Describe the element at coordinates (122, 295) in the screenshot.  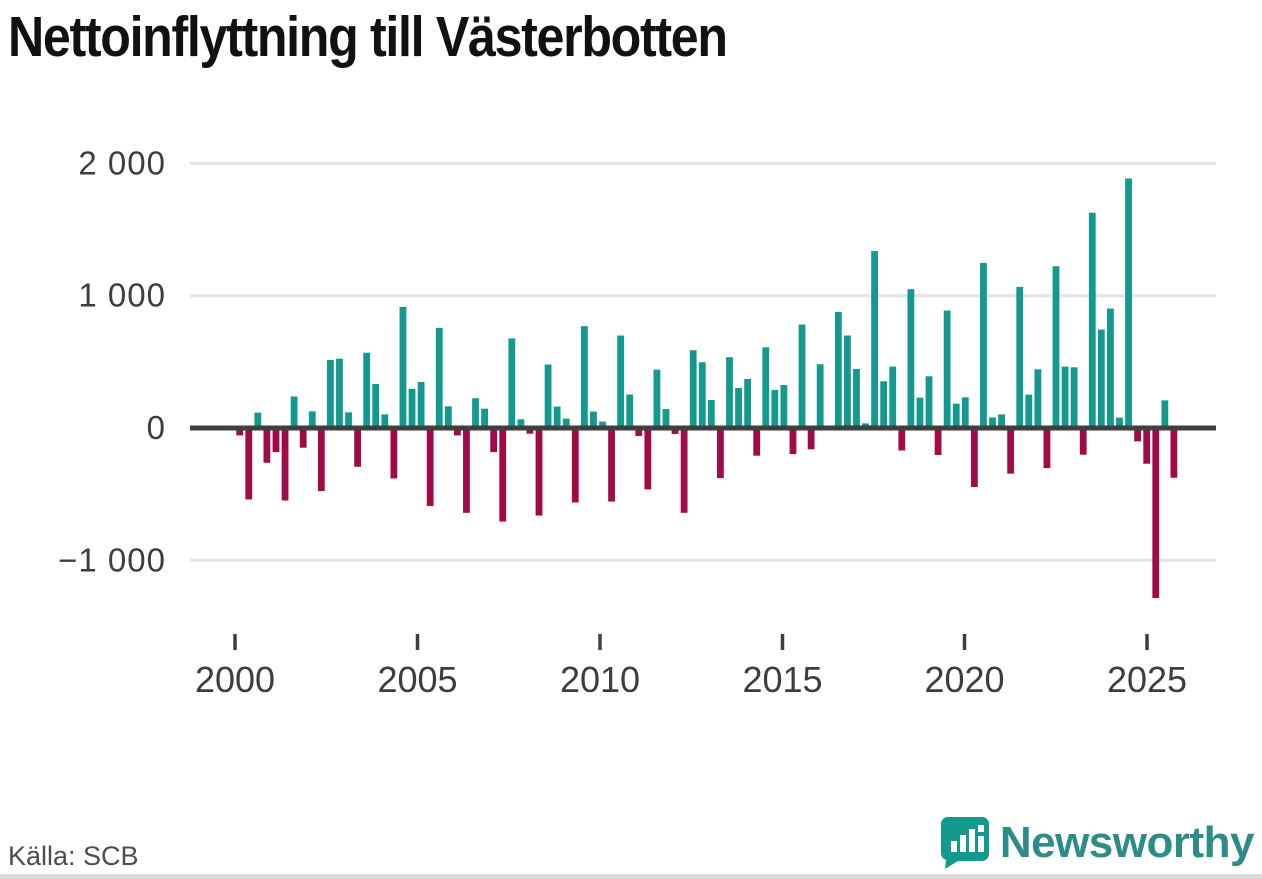
I see `y-axis-label: 1 000` at that location.